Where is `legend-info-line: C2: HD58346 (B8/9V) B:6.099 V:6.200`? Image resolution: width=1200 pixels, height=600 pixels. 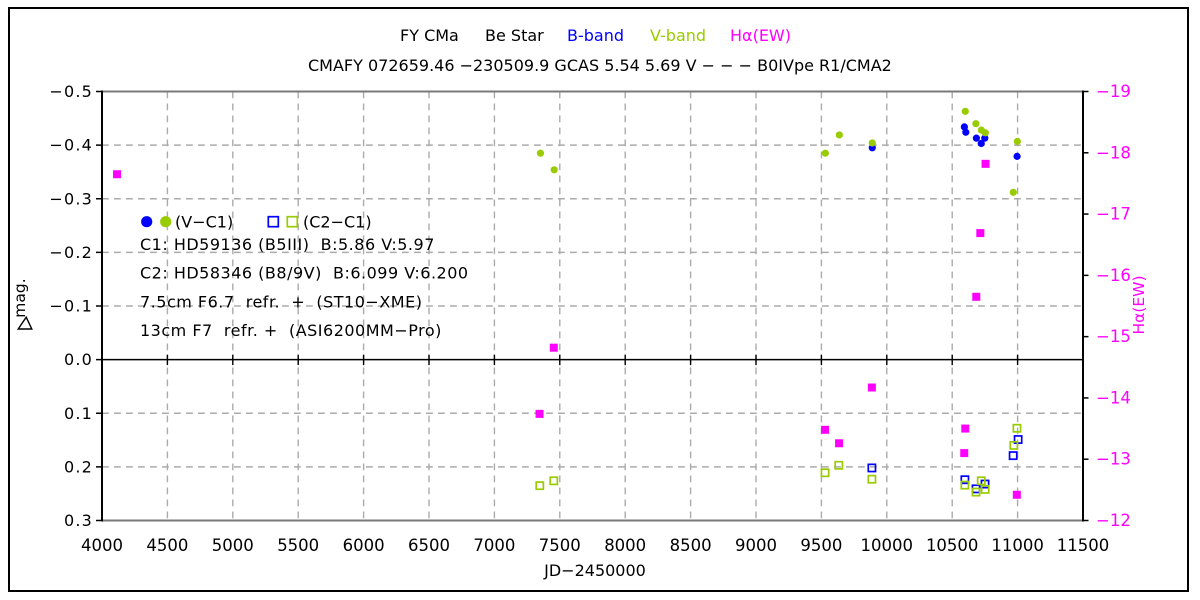
legend-info-line: C2: HD58346 (B8/9V) B:6.099 V:6.200 is located at coordinates (304, 273).